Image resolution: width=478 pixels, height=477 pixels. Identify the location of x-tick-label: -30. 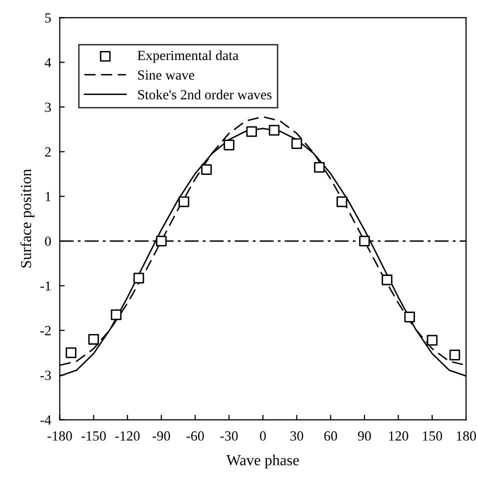
(229, 436).